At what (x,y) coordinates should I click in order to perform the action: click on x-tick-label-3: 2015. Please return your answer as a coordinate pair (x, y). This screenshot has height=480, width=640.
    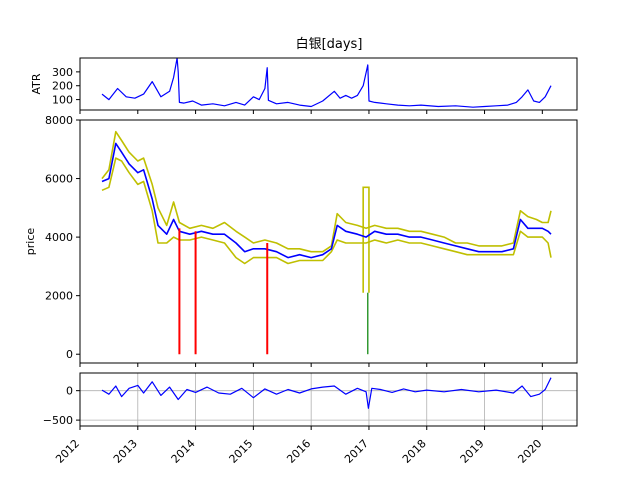
    Looking at the image, I should click on (241, 451).